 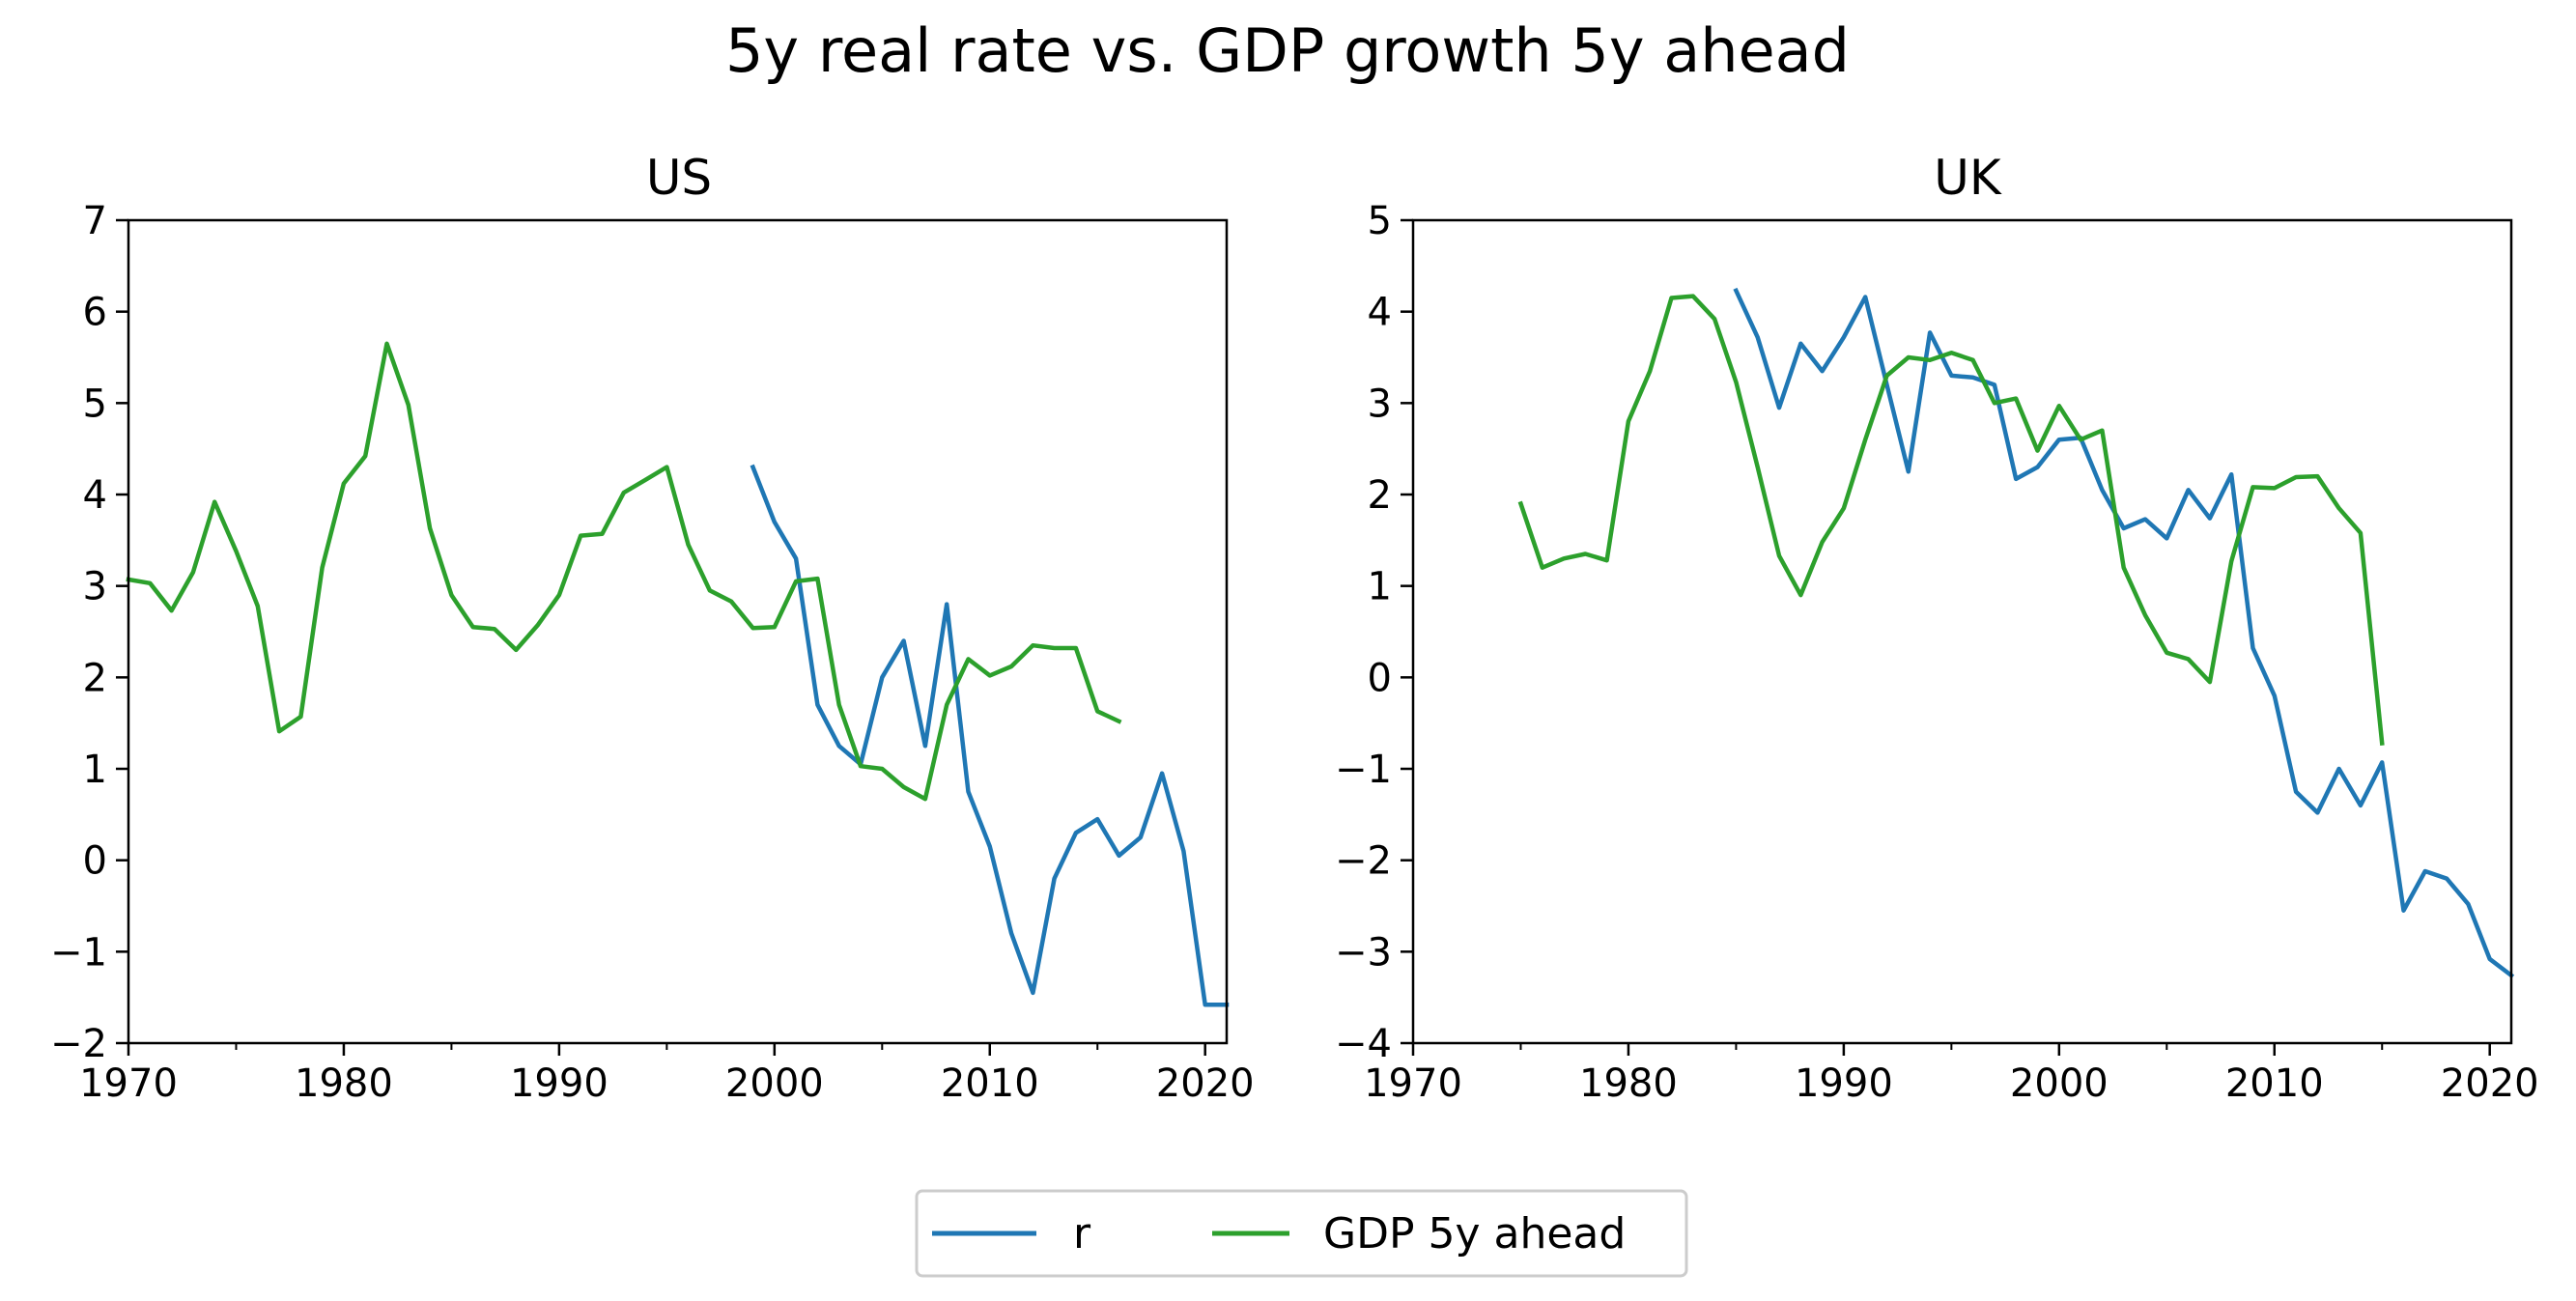 What do you see at coordinates (624, 571) in the screenshot?
I see `us-series-gdp-line` at bounding box center [624, 571].